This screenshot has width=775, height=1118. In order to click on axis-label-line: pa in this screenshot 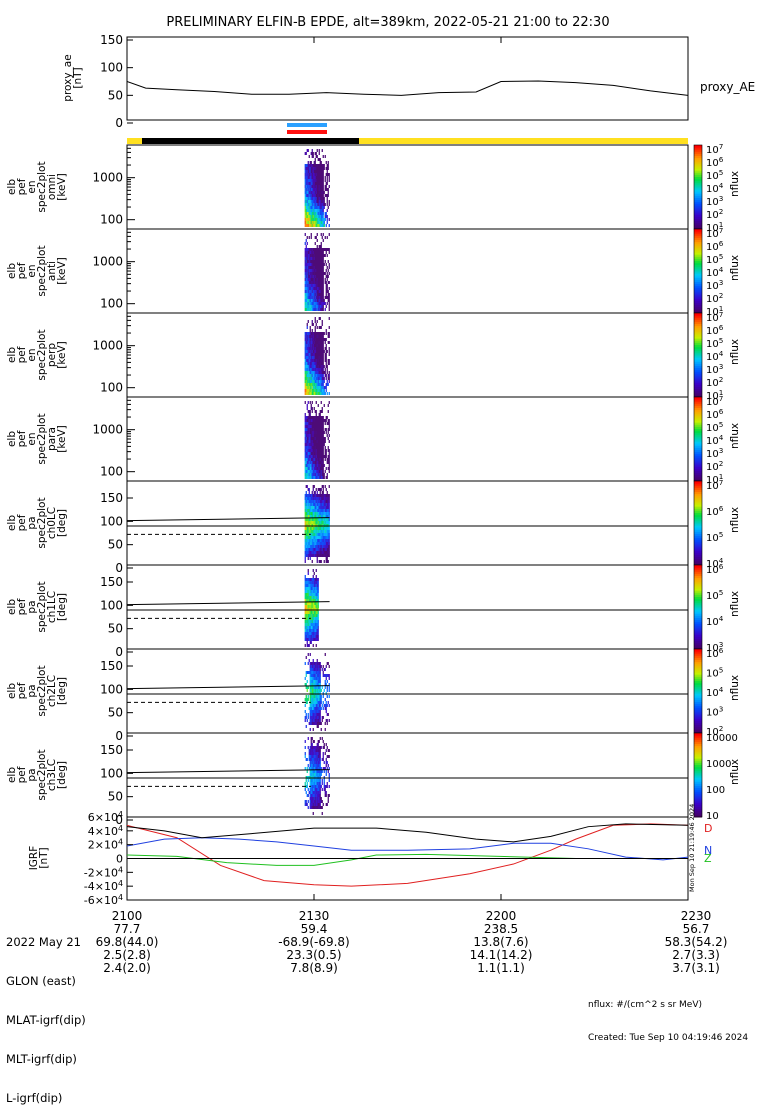, I will do `click(32, 690)`.